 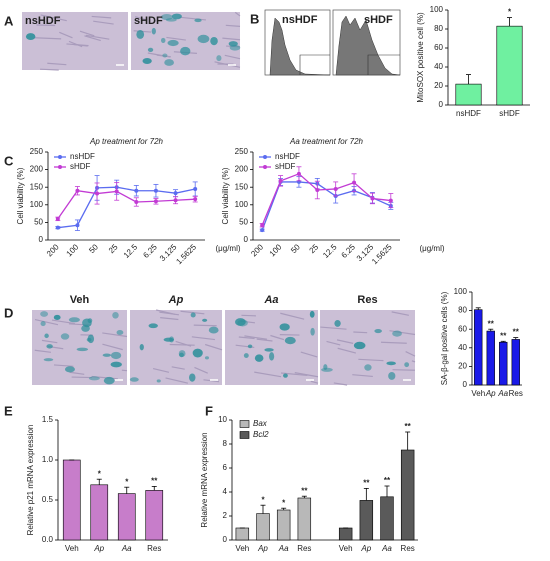 What do you see at coordinates (367, 300) in the screenshot?
I see `image-label: Res` at bounding box center [367, 300].